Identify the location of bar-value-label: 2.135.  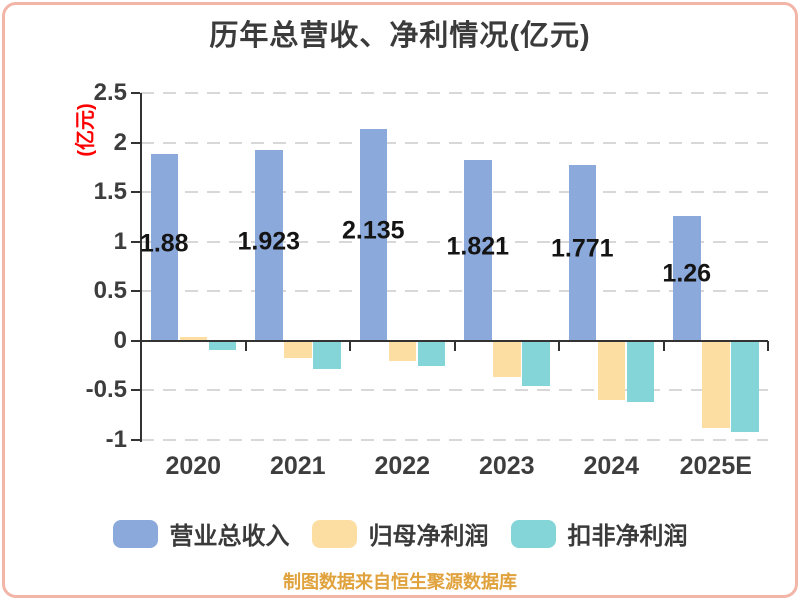
(373, 230).